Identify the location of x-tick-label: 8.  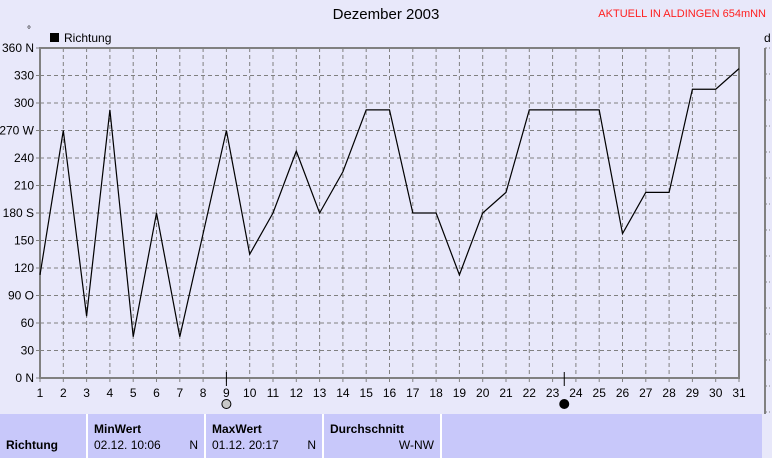
(203, 393).